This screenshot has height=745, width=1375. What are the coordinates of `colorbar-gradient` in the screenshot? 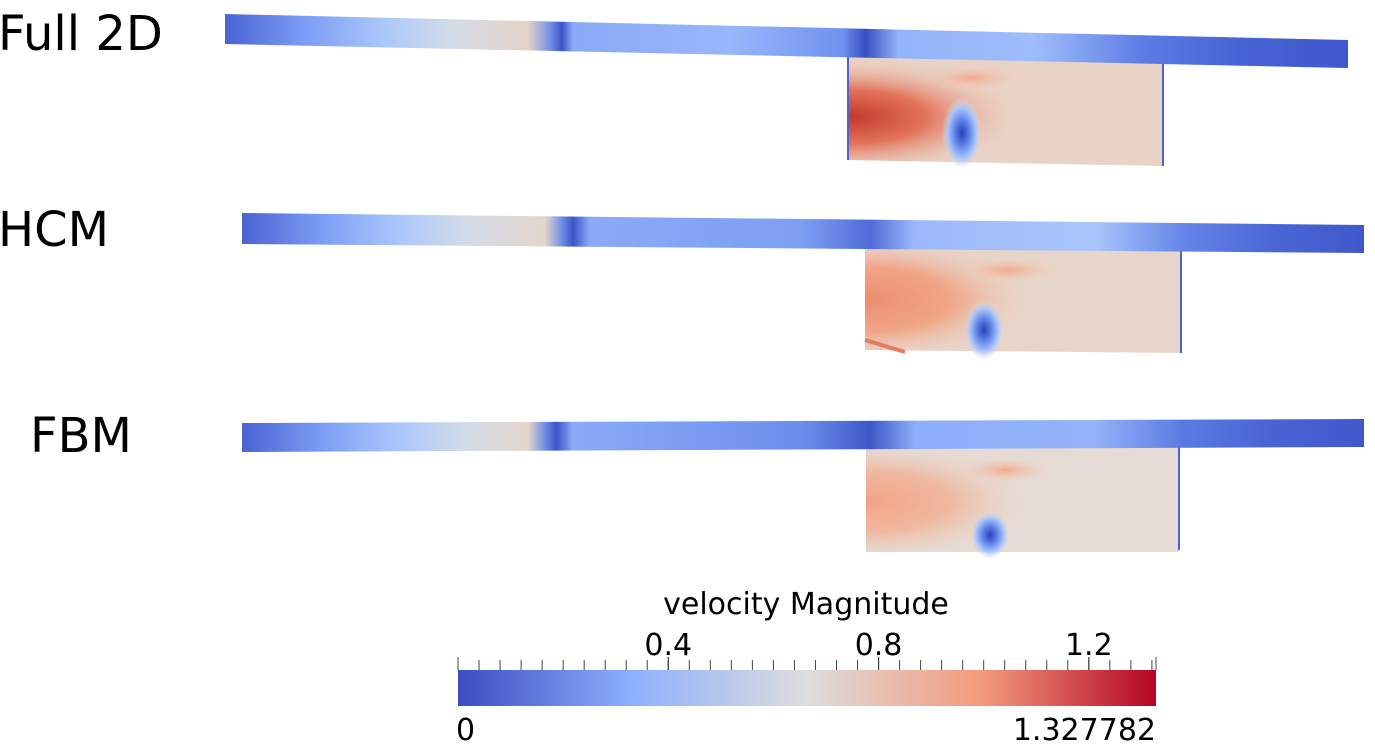 It's located at (807, 688).